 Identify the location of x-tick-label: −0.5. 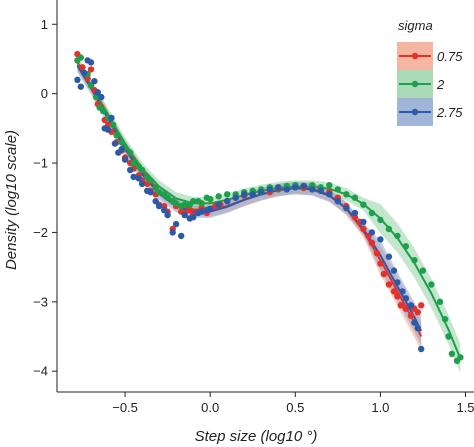
(125, 407).